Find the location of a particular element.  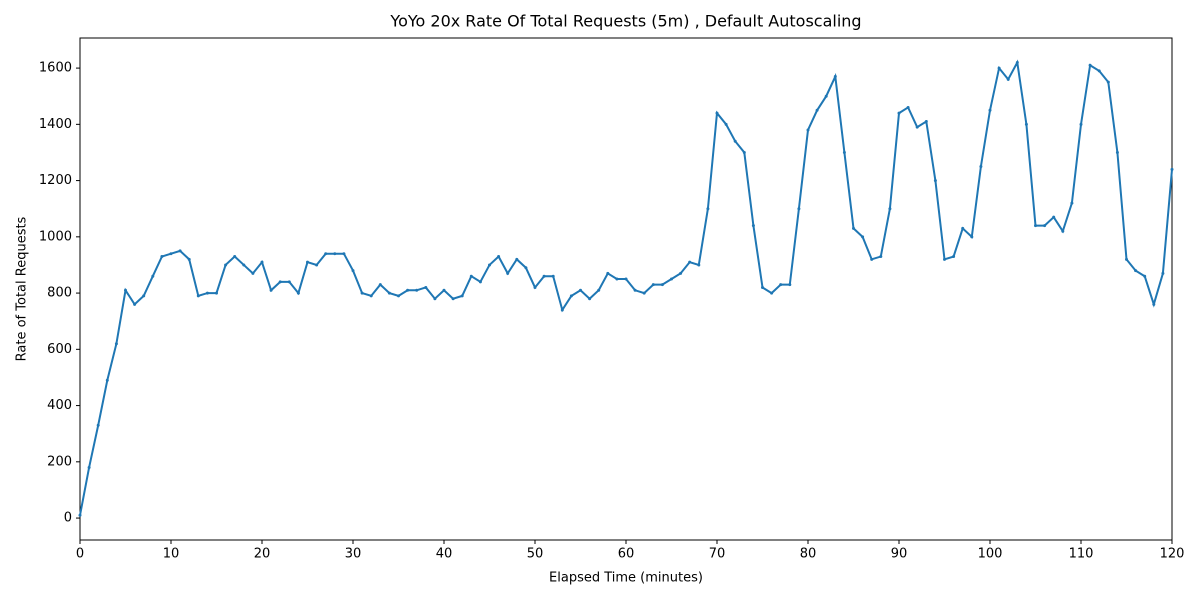

x-tick-label: 20 is located at coordinates (262, 554).